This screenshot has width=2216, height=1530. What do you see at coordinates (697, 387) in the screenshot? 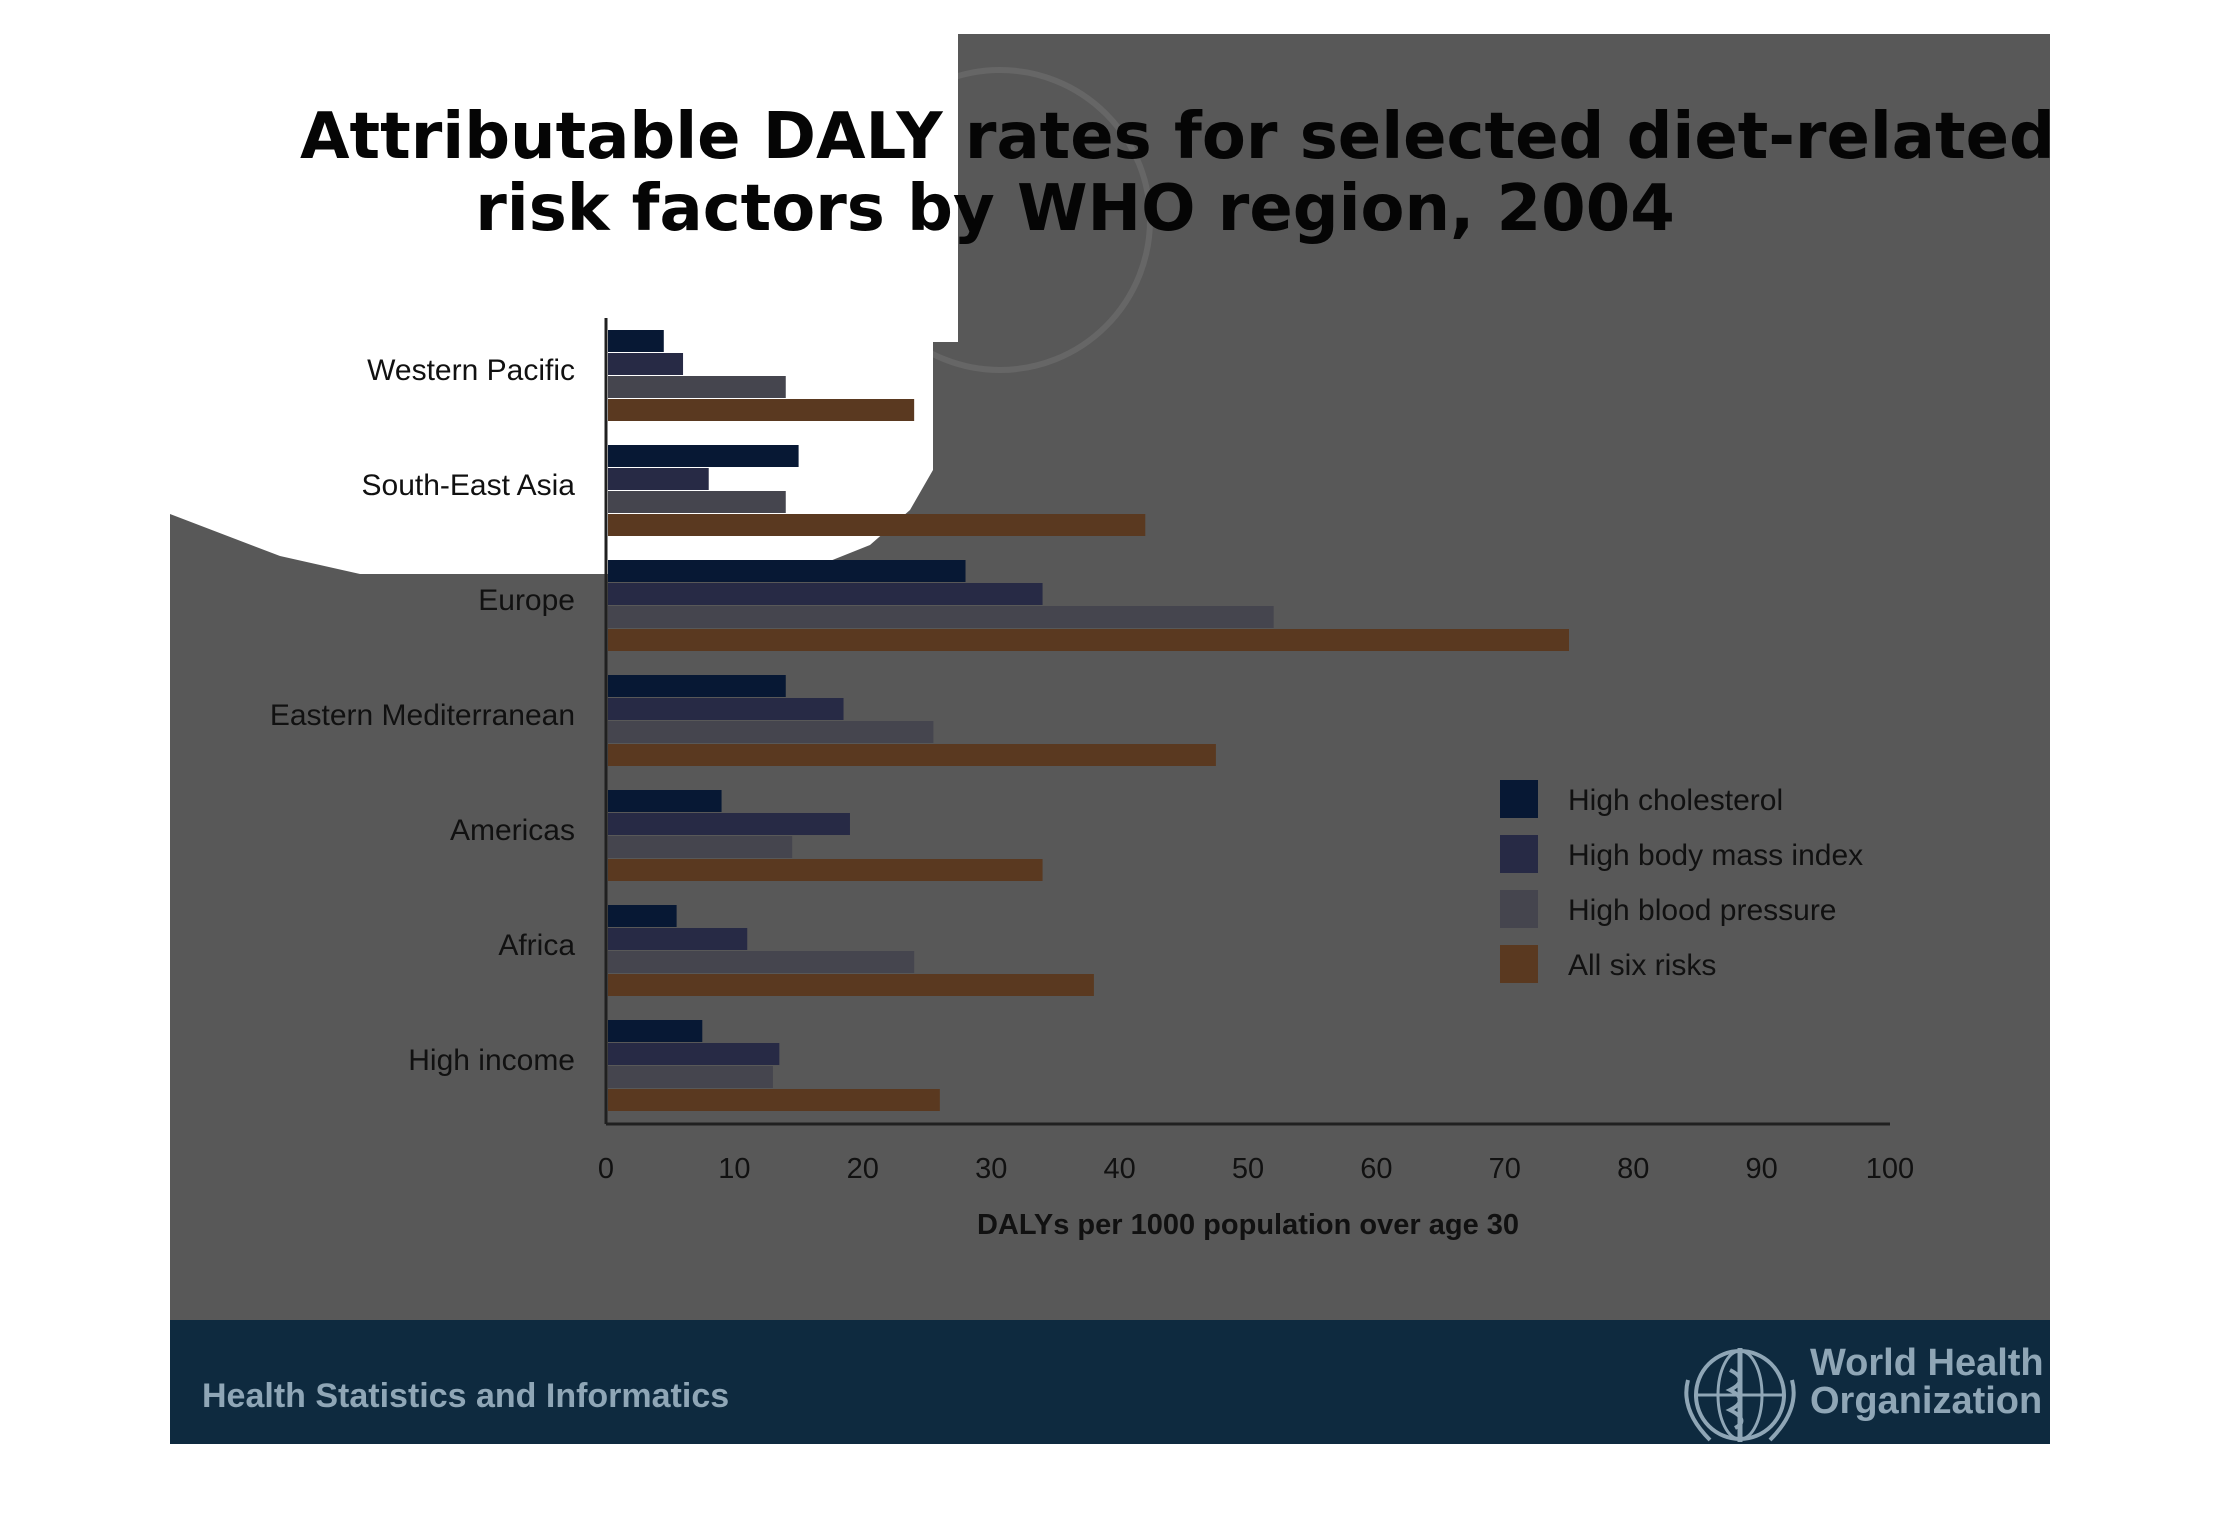
I see `bar-western-pacific-high-blood-pressure` at bounding box center [697, 387].